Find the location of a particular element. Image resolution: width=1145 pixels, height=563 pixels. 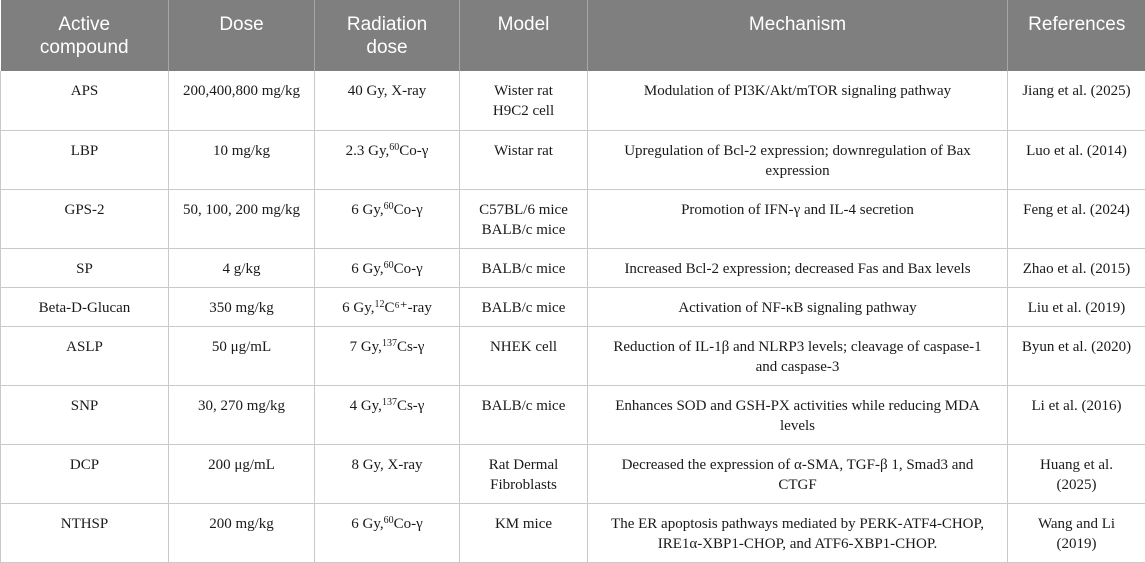

cell-dose: 200,400,800 mg/kg is located at coordinates (241, 101).